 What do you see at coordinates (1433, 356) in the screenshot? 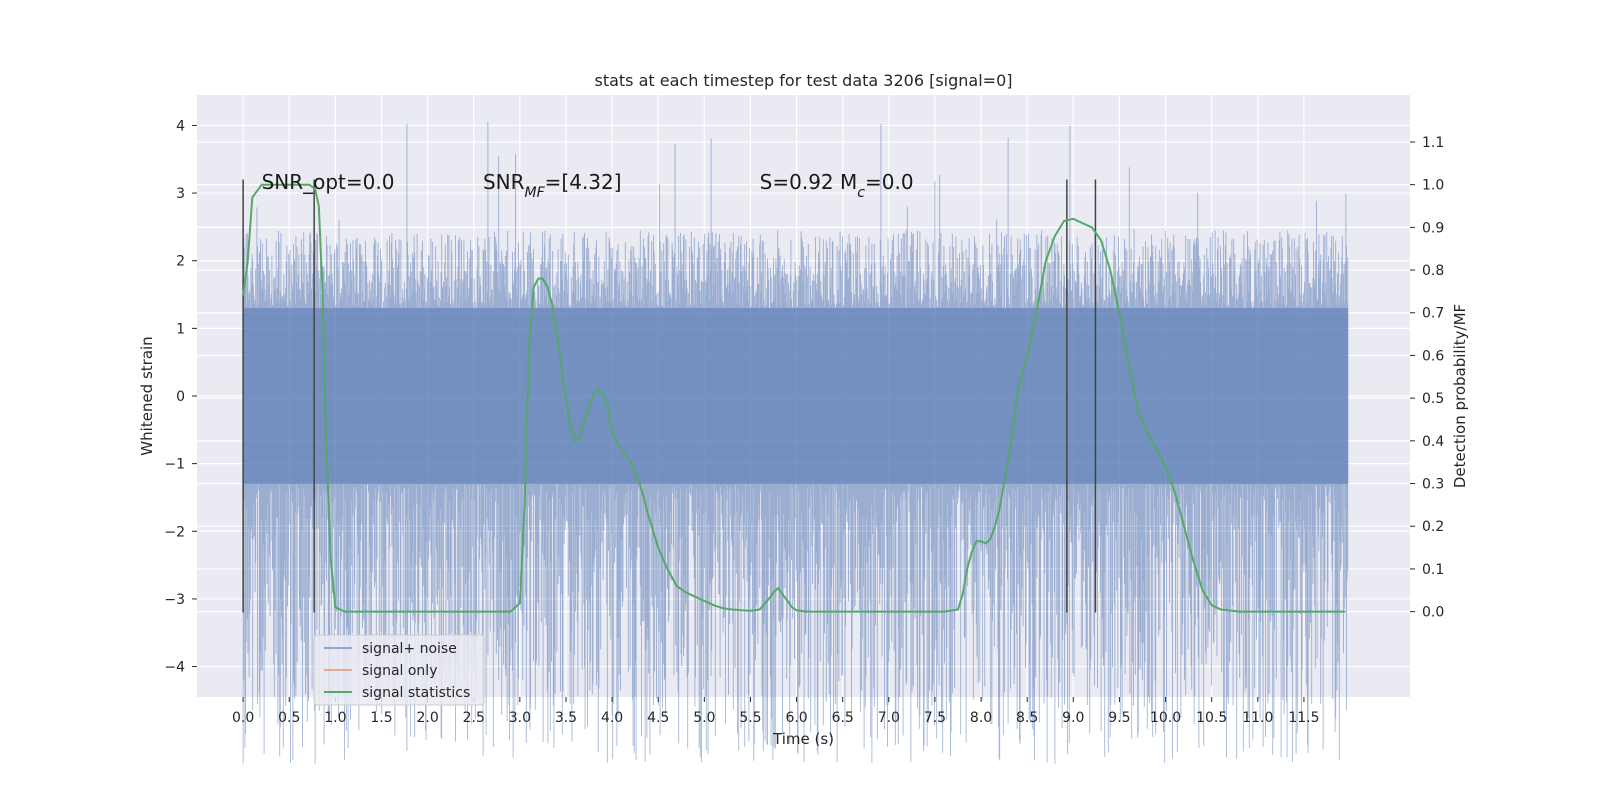
I see `y2-tick-label: 0.6` at bounding box center [1433, 356].